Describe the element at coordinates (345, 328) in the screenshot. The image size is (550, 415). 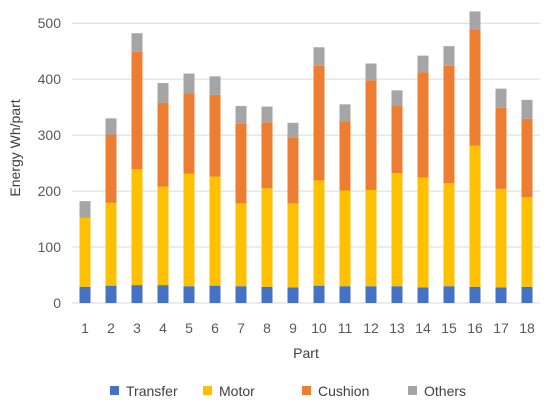
I see `x-tick-label: 11` at that location.